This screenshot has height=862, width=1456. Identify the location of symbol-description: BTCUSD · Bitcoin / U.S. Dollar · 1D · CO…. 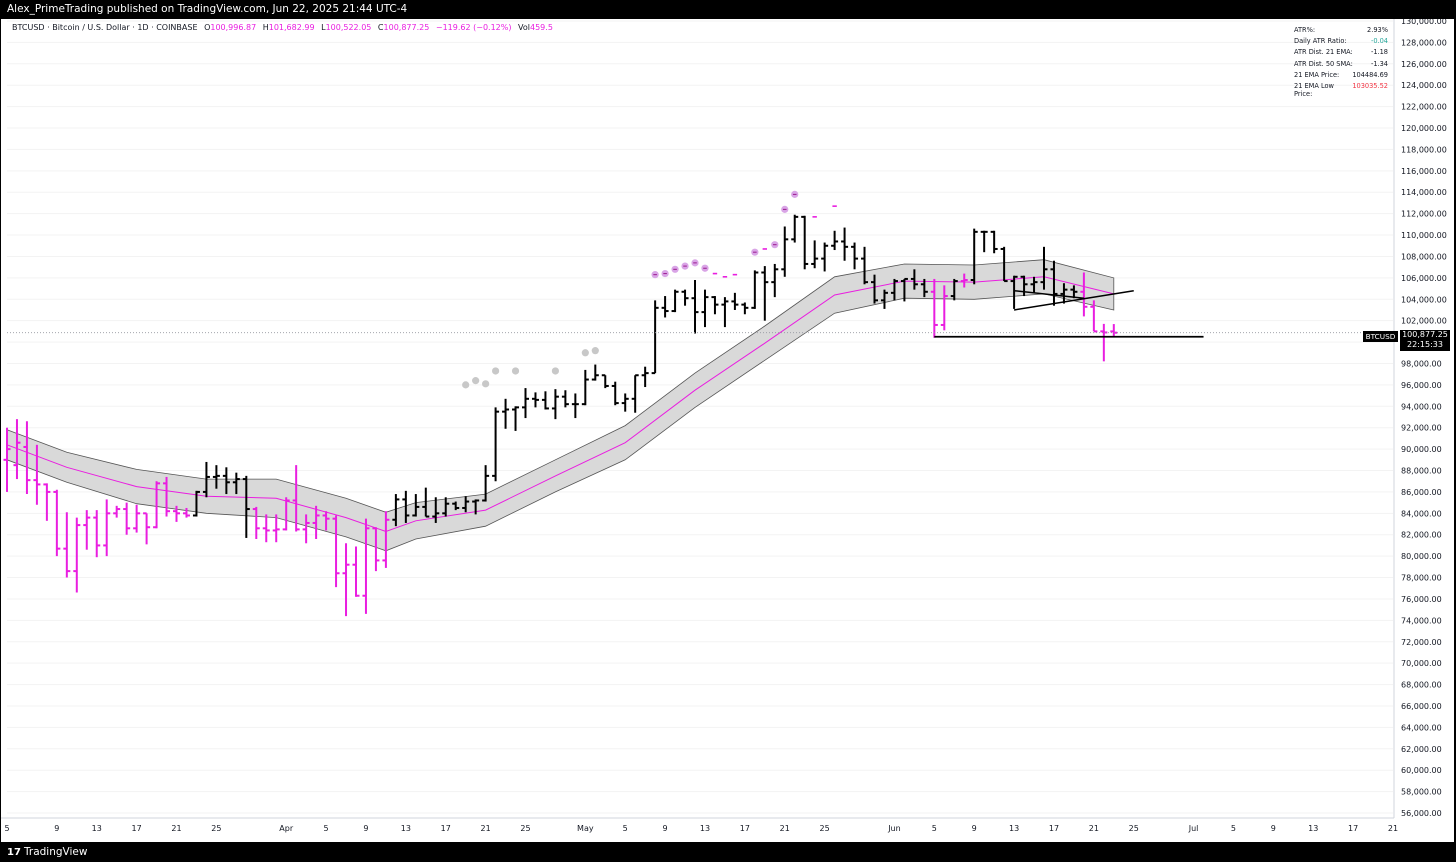
(105, 27).